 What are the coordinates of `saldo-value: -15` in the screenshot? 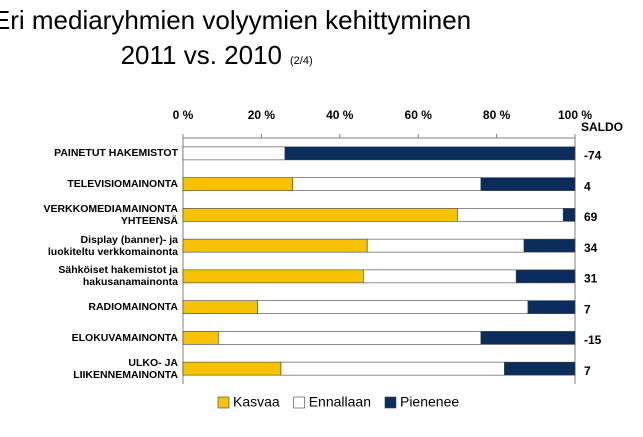 It's located at (593, 340).